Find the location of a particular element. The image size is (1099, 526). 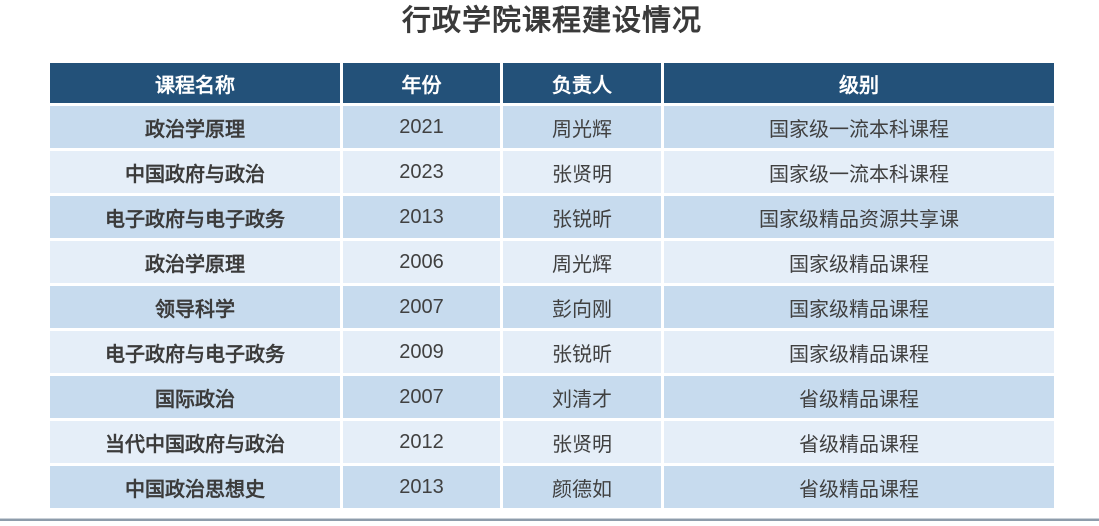

table-row: 当代中国政府与政治 2012 张贤明 省级精品课程 is located at coordinates (552, 442).